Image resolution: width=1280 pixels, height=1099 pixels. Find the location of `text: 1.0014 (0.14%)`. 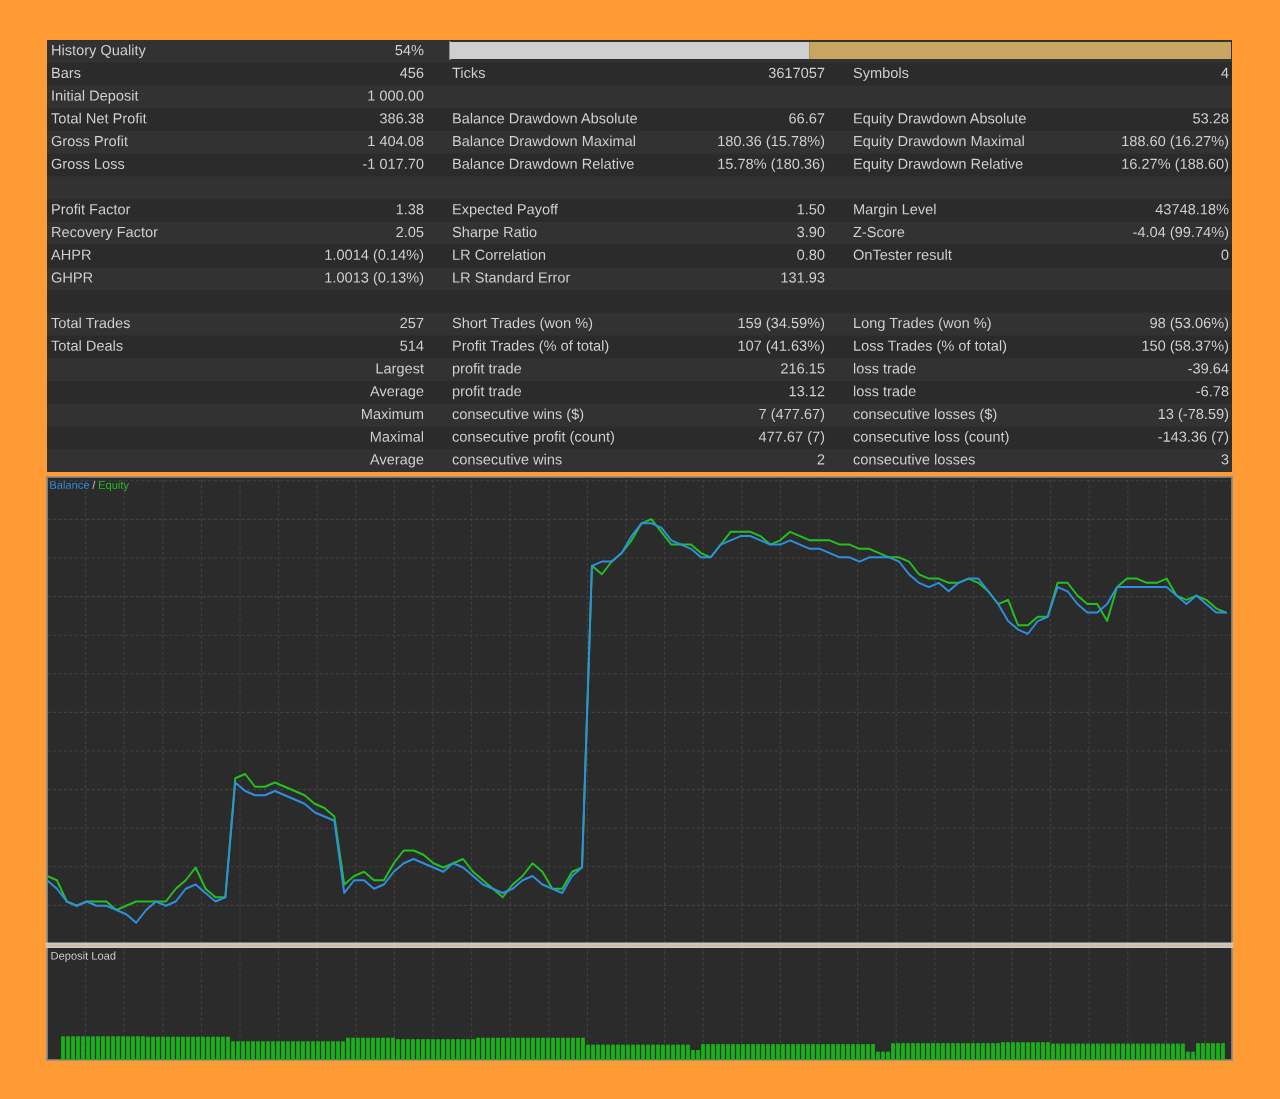

text: 1.0014 (0.14%) is located at coordinates (374, 256).